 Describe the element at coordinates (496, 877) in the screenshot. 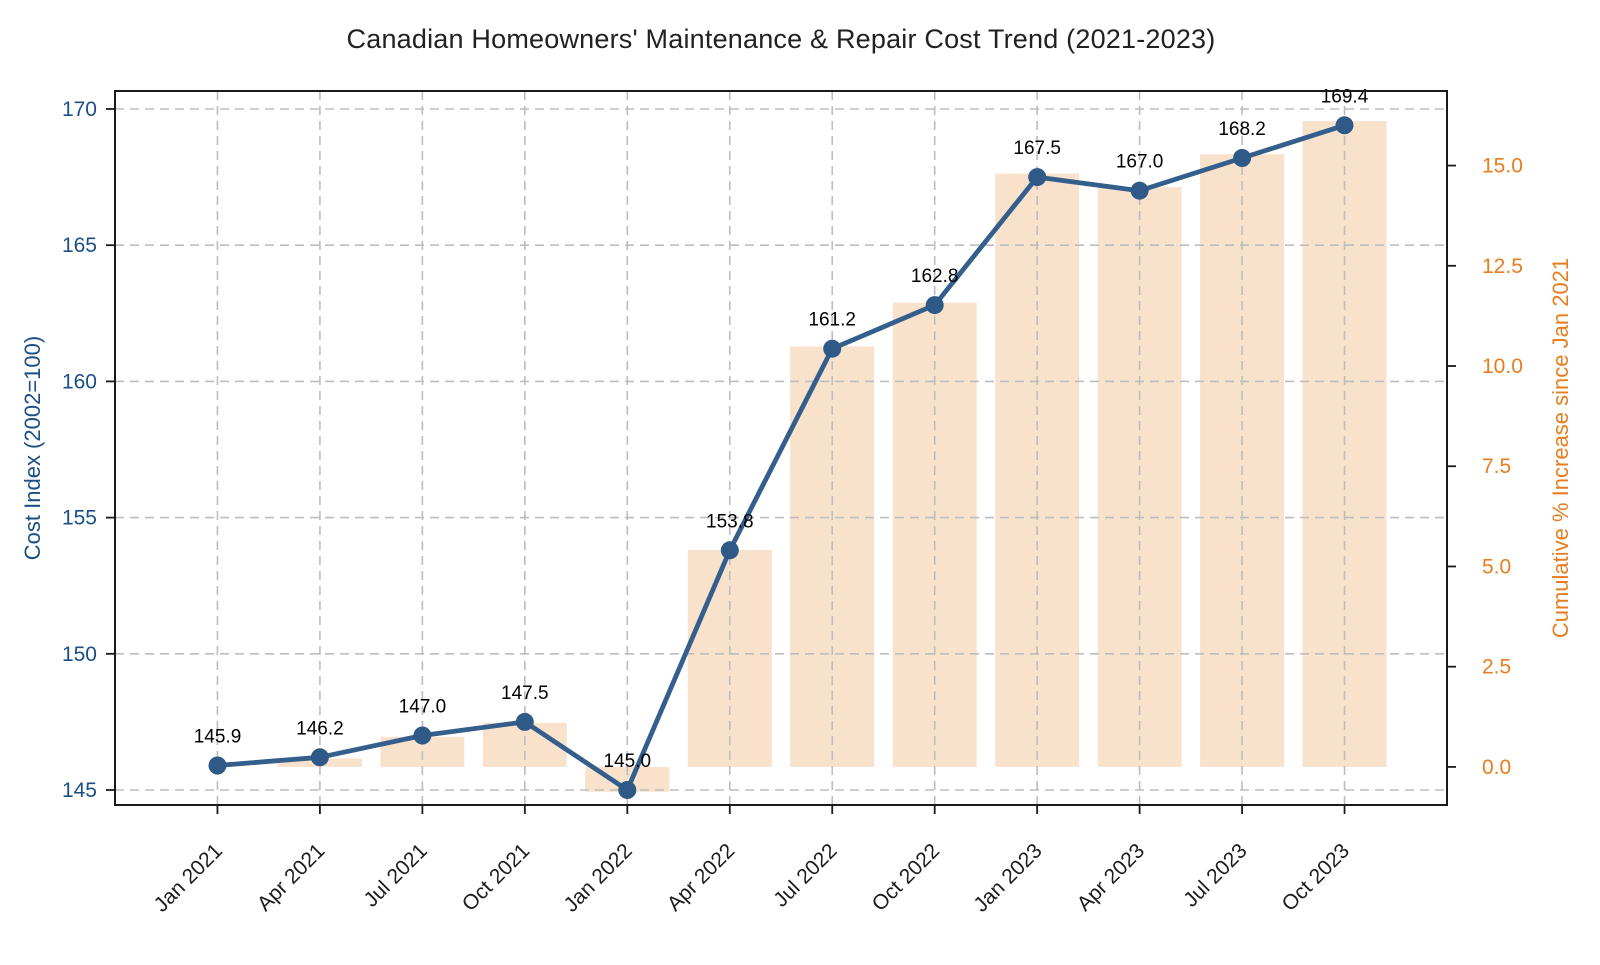

I see `x-tick-label: Oct 2021` at that location.